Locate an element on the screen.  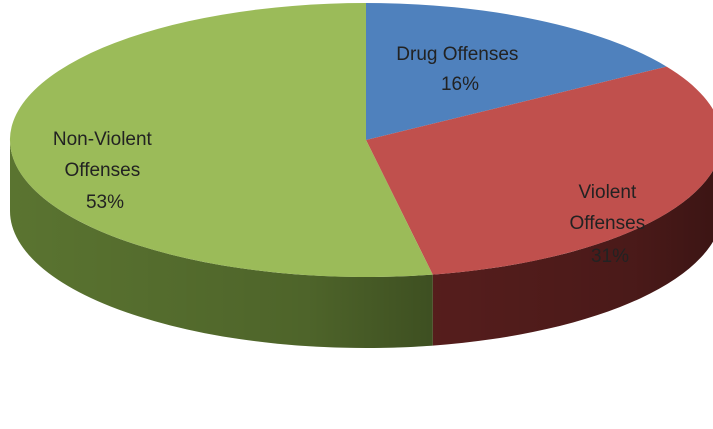
slice-label-violent-offenses-line-1: Violent is located at coordinates (607, 192).